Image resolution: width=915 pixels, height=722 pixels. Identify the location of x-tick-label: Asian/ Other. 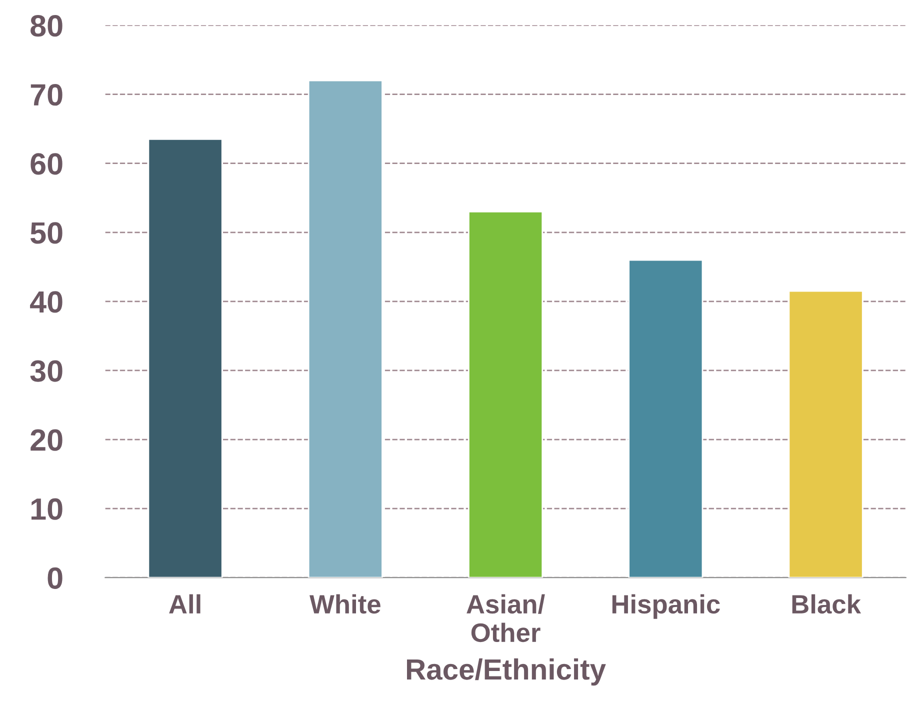
(505, 618).